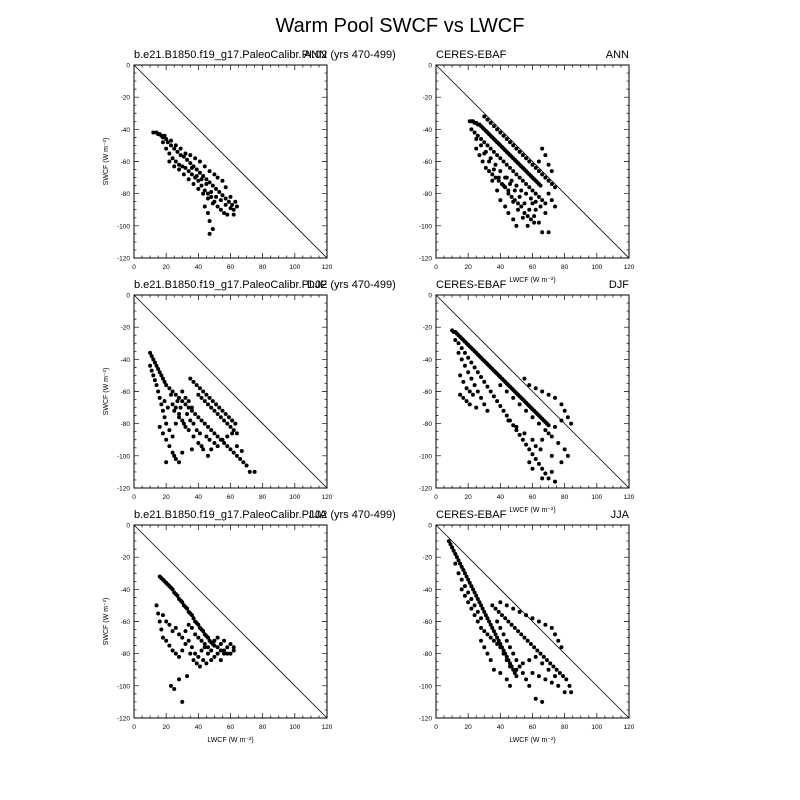  Describe the element at coordinates (436, 497) in the screenshot. I see `x-tick-label: 0` at that location.